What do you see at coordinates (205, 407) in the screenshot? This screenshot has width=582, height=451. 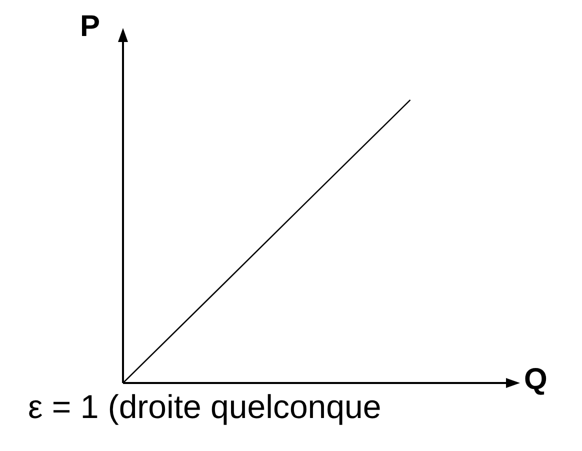 I see `text: ε = 1 (droite quelconque` at bounding box center [205, 407].